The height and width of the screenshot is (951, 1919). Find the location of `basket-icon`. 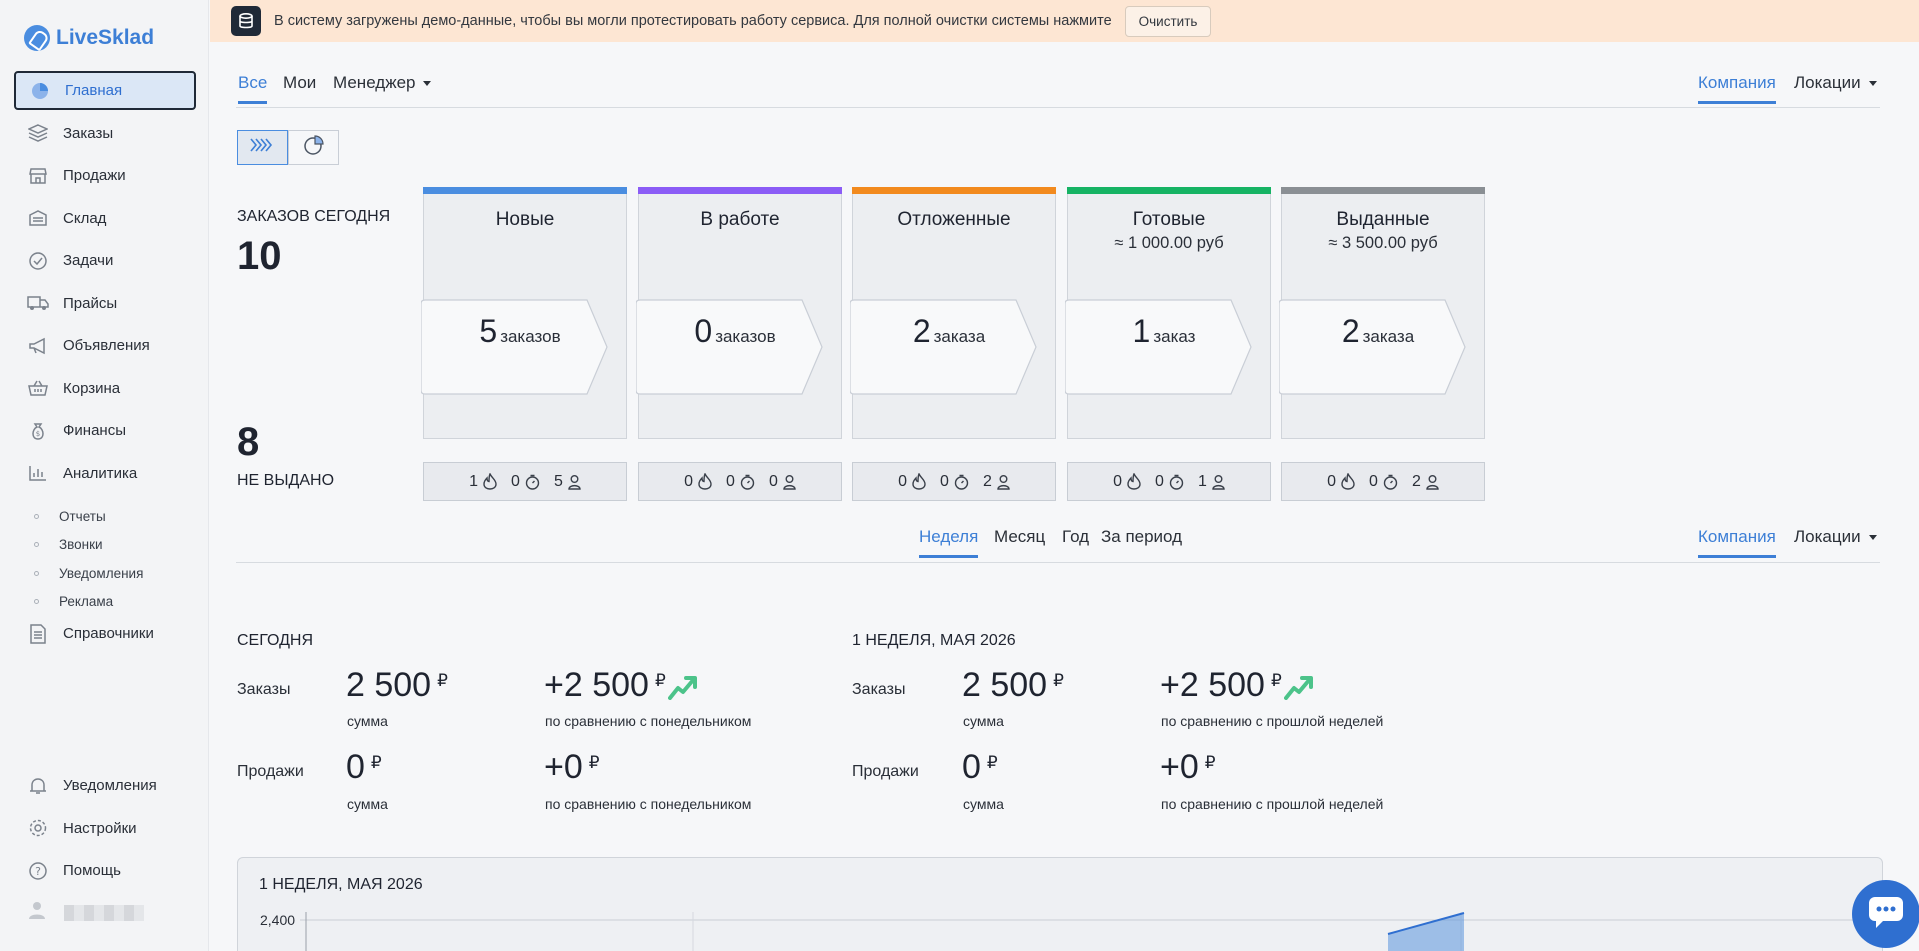

basket-icon is located at coordinates (38, 388).